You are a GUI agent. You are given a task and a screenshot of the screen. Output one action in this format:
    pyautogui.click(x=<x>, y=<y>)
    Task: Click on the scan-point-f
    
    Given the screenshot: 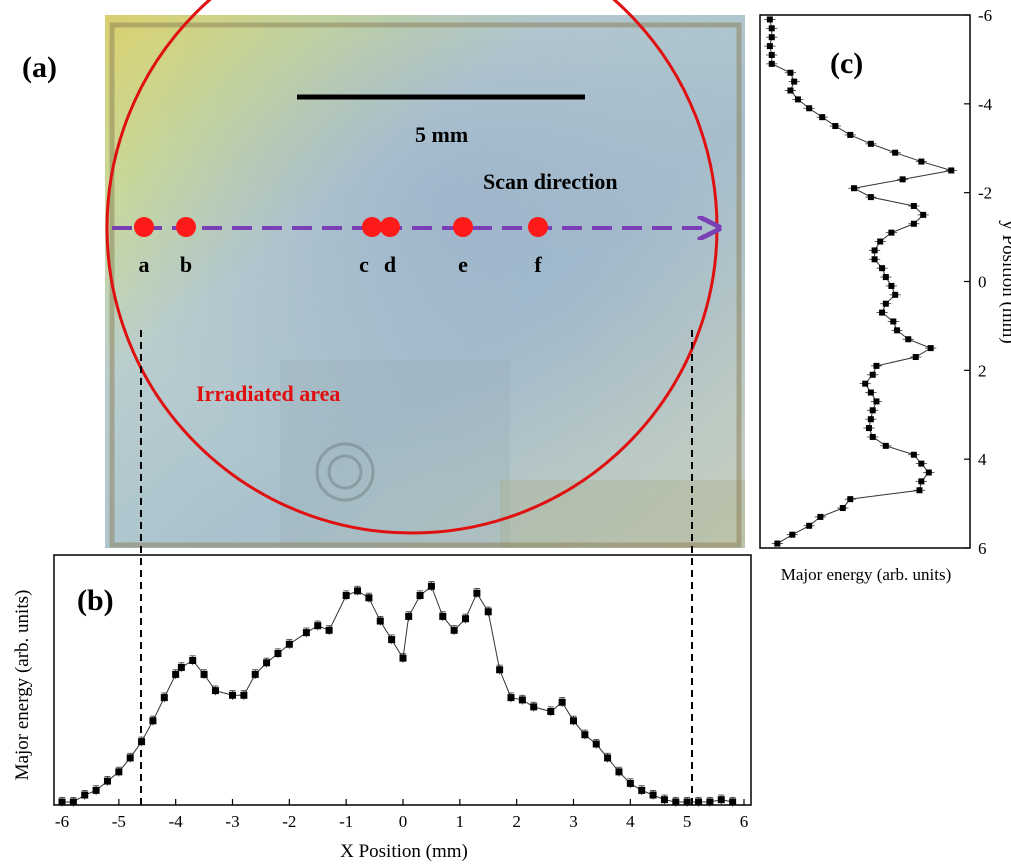 What is the action you would take?
    pyautogui.click(x=538, y=227)
    